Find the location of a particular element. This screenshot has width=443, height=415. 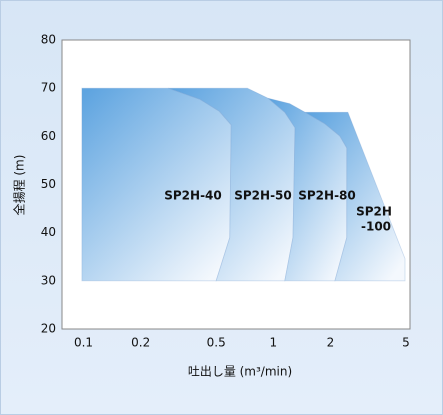

y-tick-label: 70 is located at coordinates (48, 88).